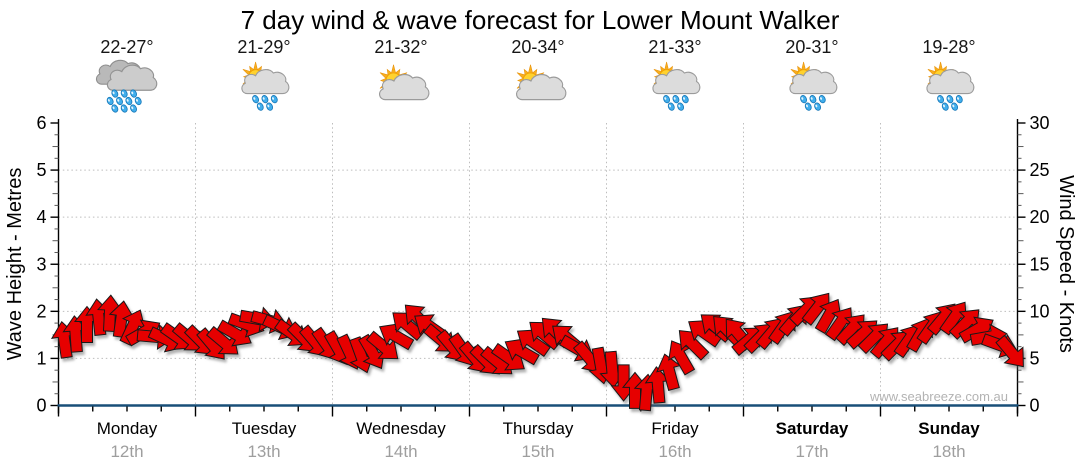 This screenshot has width=1080, height=475. I want to click on wave-height-tick-label: 0, so click(41, 406).